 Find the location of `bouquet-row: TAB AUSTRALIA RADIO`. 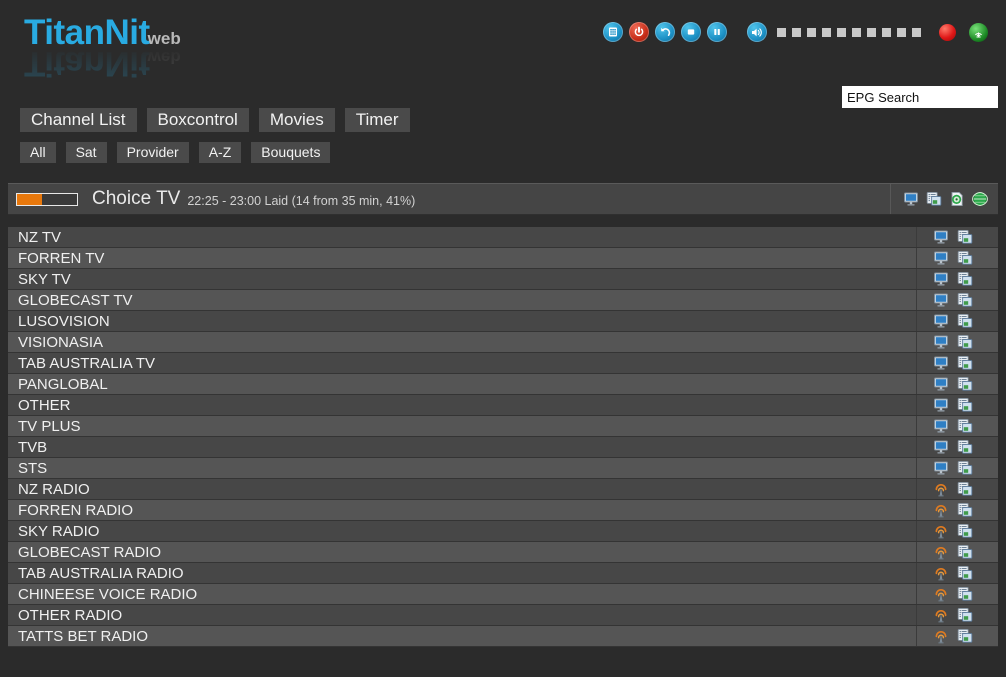

bouquet-row: TAB AUSTRALIA RADIO is located at coordinates (503, 573).